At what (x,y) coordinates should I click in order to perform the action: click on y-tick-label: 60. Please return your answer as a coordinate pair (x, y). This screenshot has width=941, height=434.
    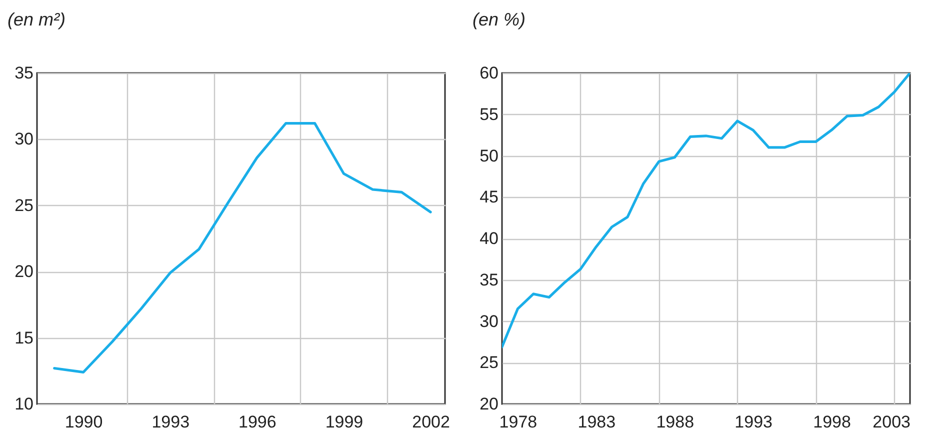
    Looking at the image, I should click on (489, 73).